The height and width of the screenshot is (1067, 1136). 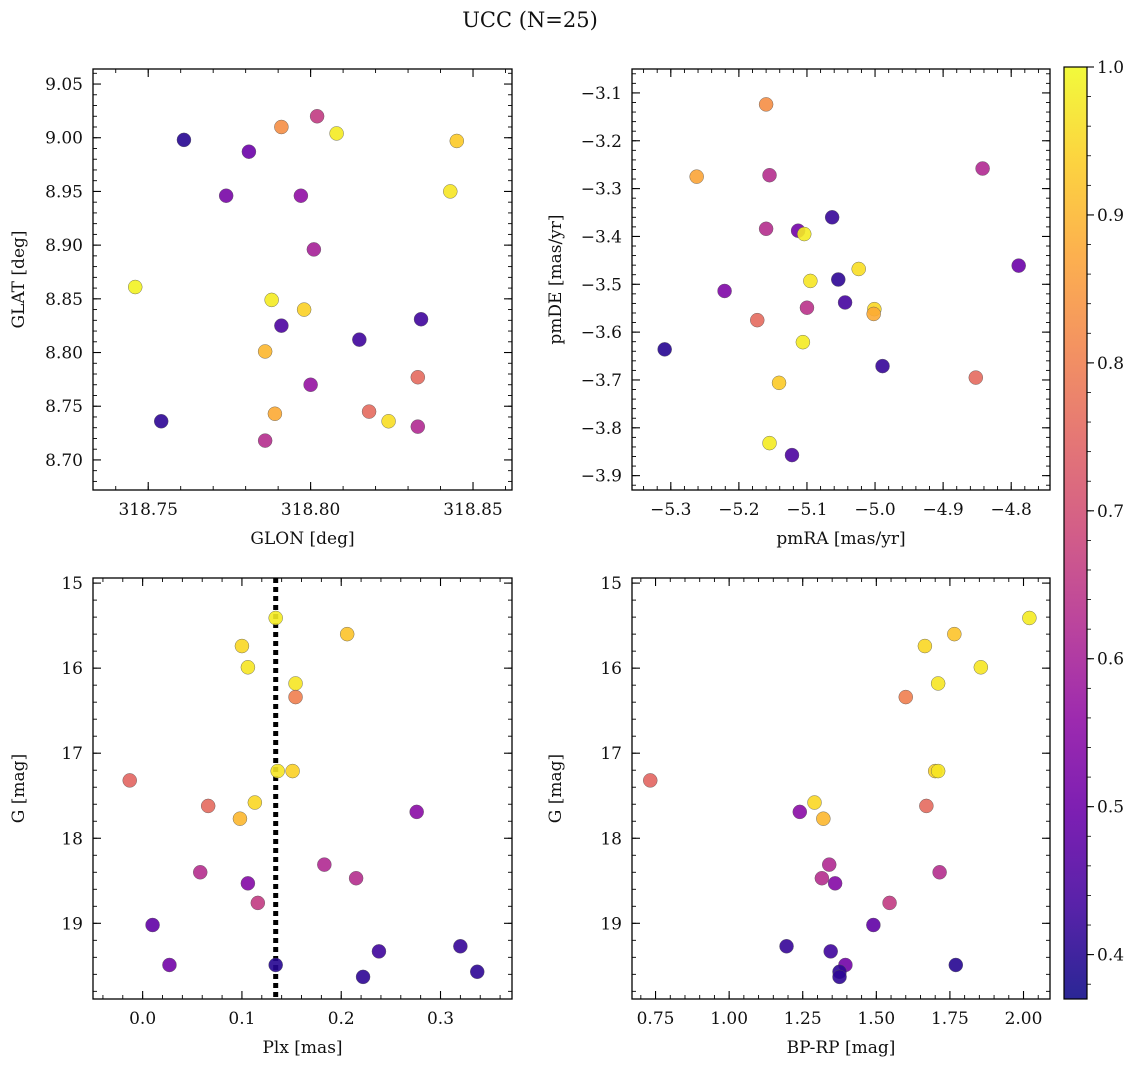 I want to click on y-axis-label: G [mag], so click(x=19, y=788).